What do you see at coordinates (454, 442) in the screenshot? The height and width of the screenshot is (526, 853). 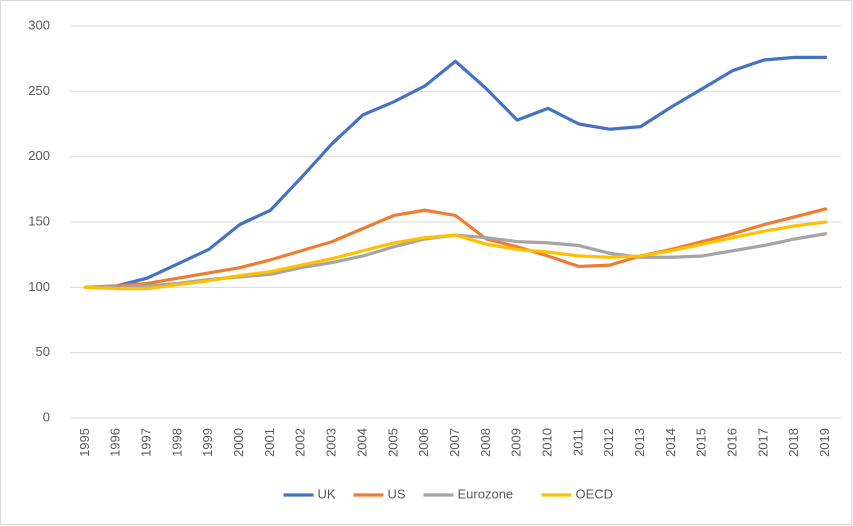 I see `x-tick-label: 2007` at bounding box center [454, 442].